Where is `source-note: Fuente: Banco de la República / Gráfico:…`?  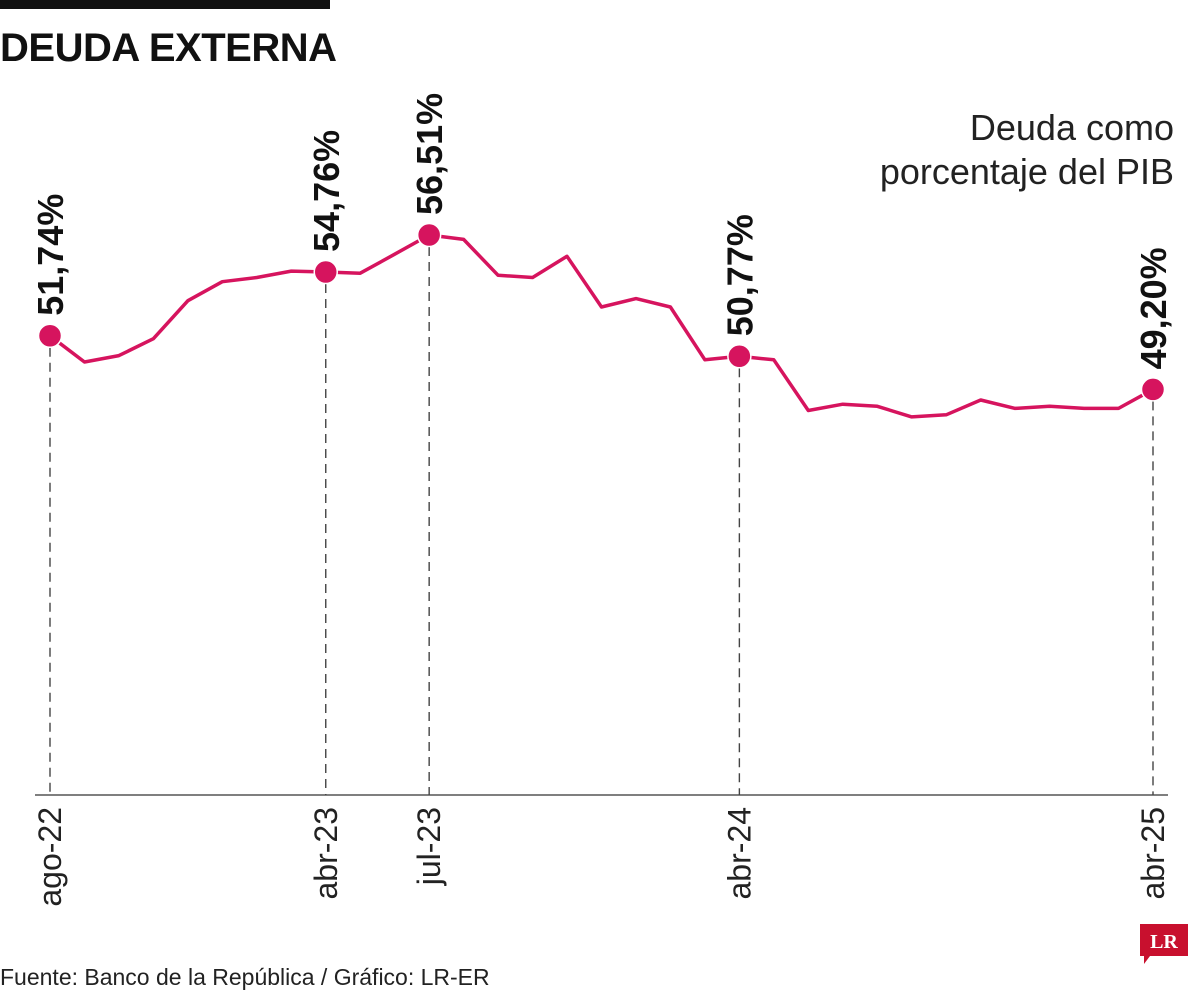
source-note: Fuente: Banco de la República / Gráfico:… is located at coordinates (245, 977).